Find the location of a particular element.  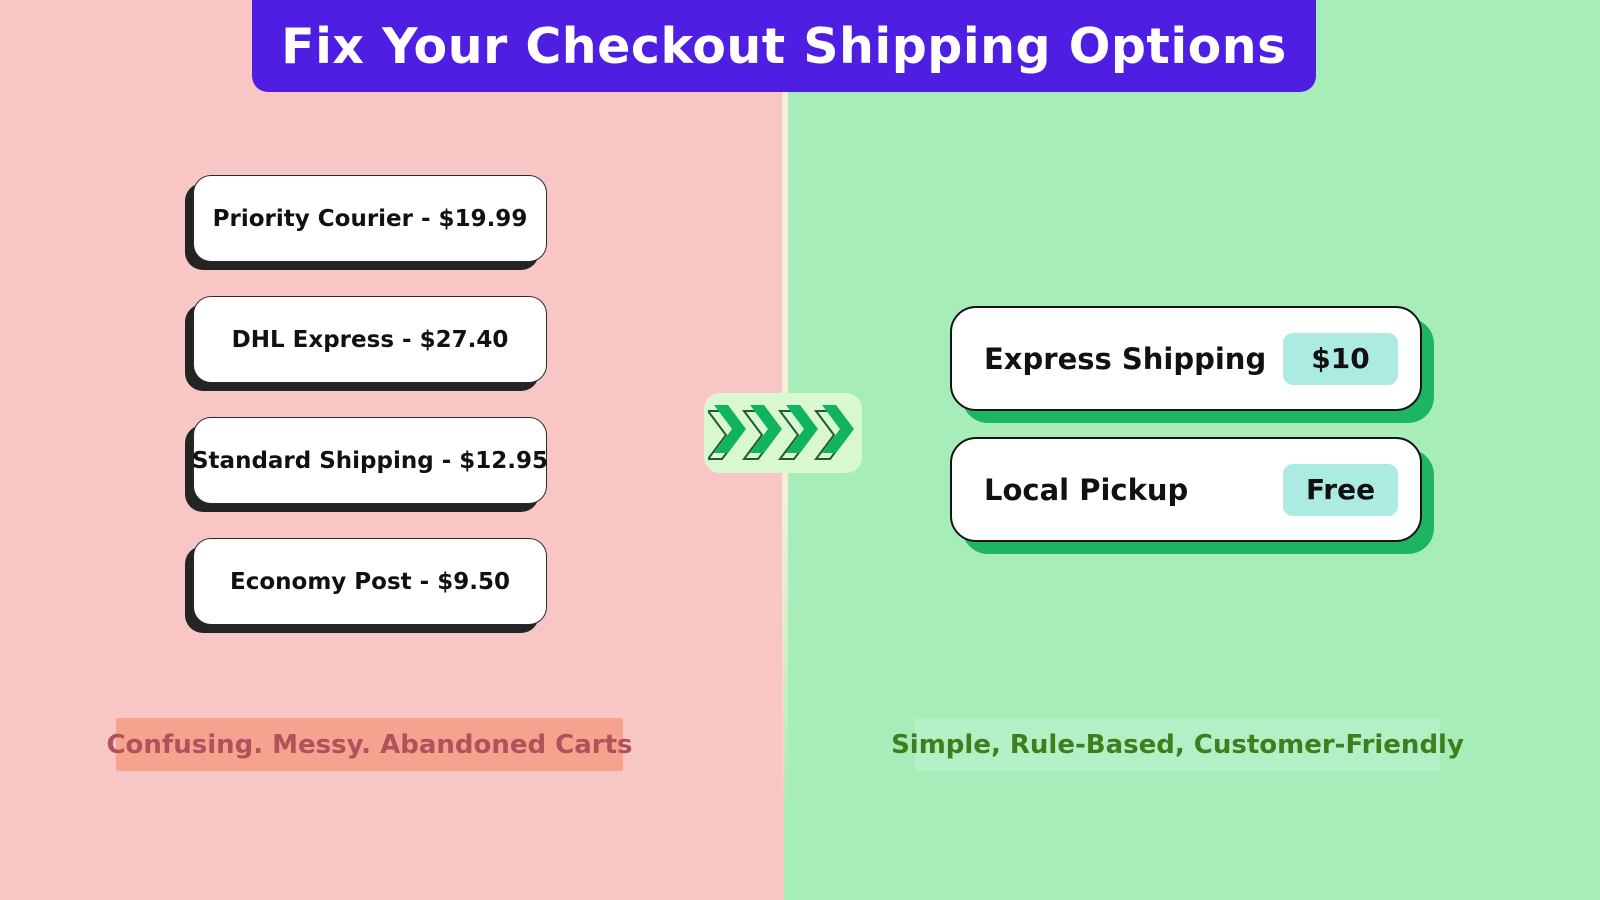

shipping-option-label: Local Pickup is located at coordinates (1086, 489).